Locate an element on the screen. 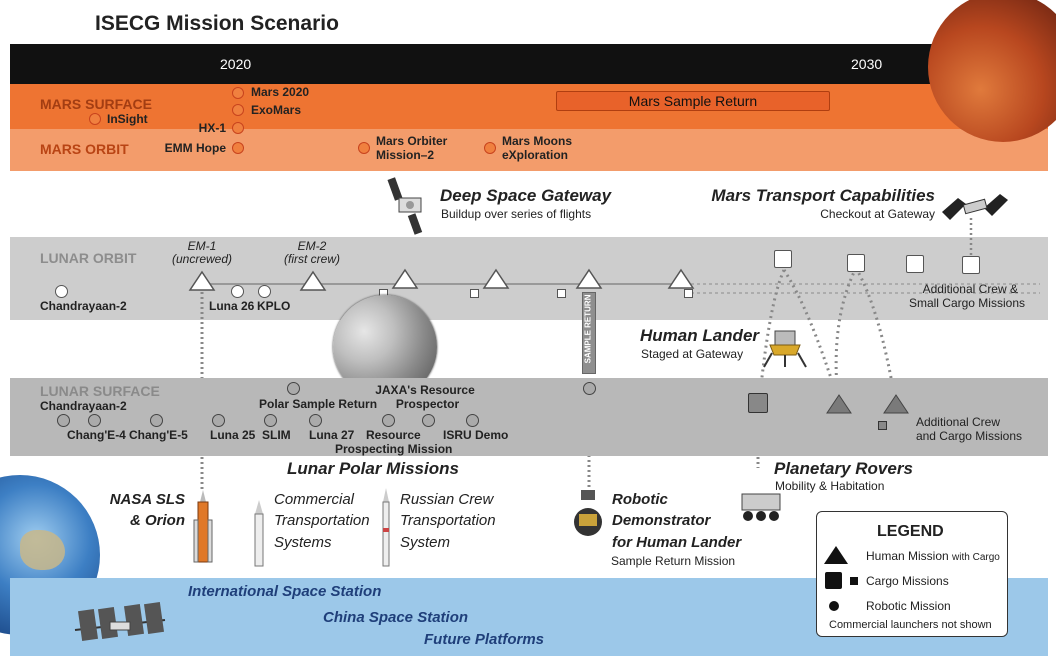 This screenshot has width=1056, height=656. commercial-label-3: Systems is located at coordinates (303, 542).